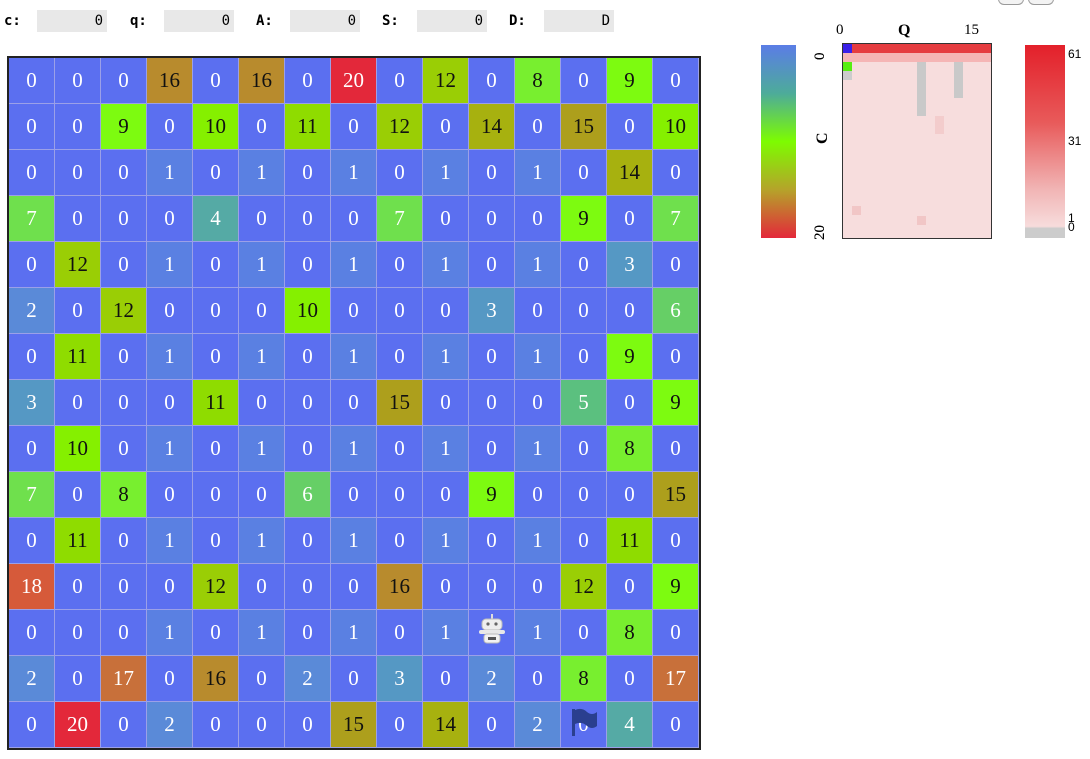 Image resolution: width=1090 pixels, height=759 pixels. What do you see at coordinates (491, 632) in the screenshot?
I see `robot-icon` at bounding box center [491, 632].